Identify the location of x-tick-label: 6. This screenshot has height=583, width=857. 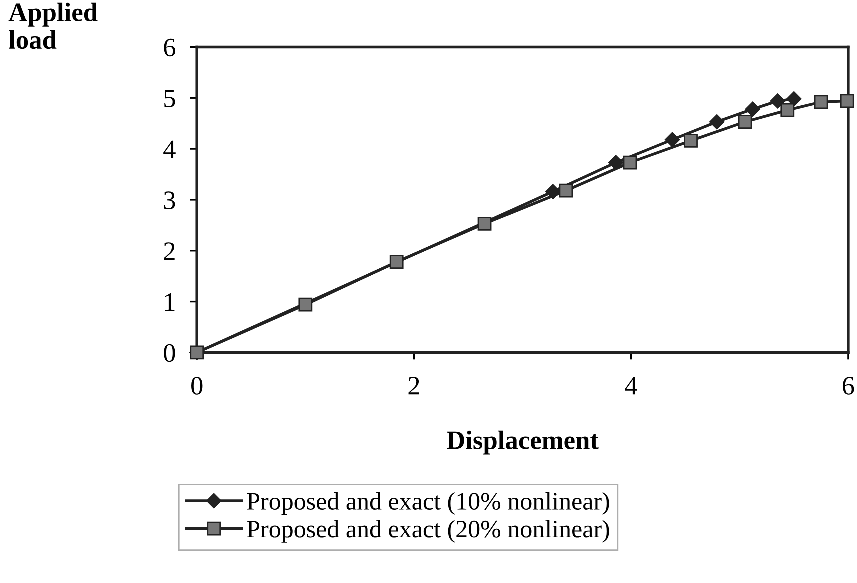
(848, 386).